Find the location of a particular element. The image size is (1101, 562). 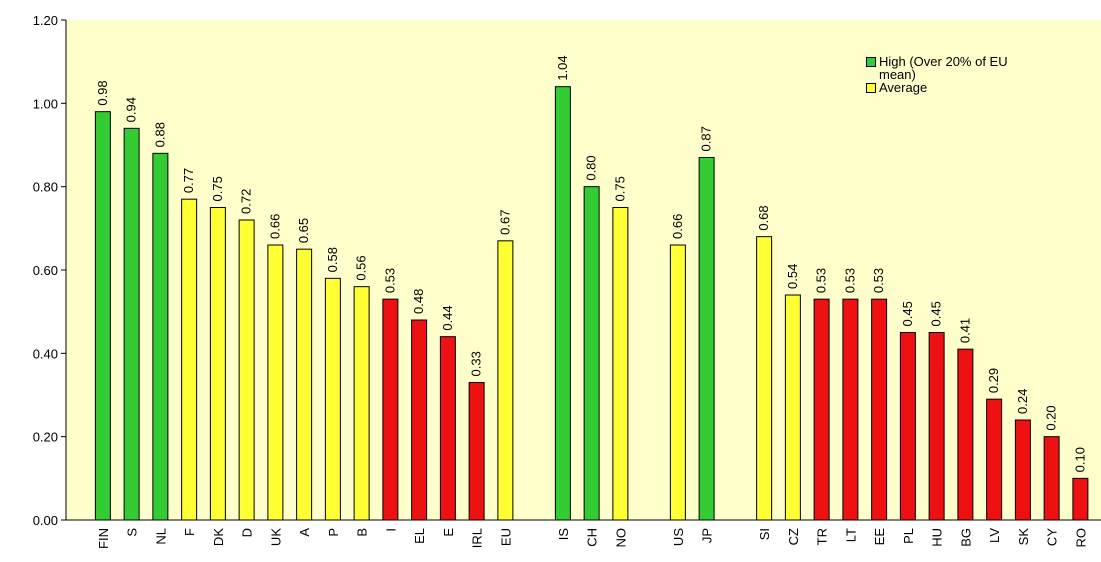

x-tick-label: BG is located at coordinates (965, 537).